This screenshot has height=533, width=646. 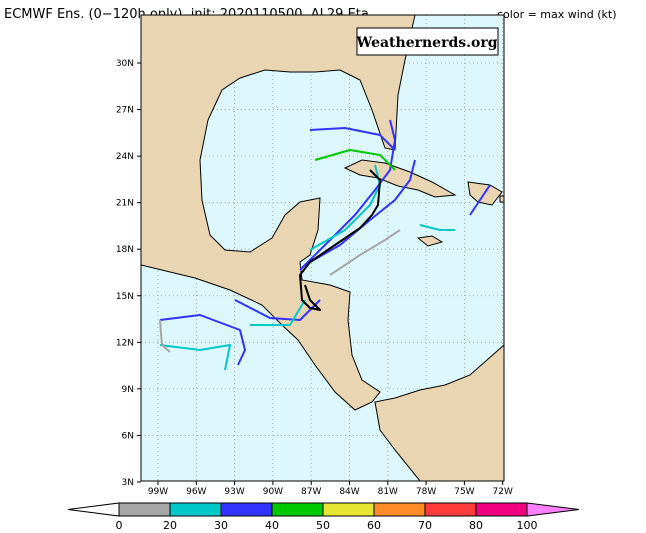 I want to click on colorbar-label: 70, so click(x=425, y=525).